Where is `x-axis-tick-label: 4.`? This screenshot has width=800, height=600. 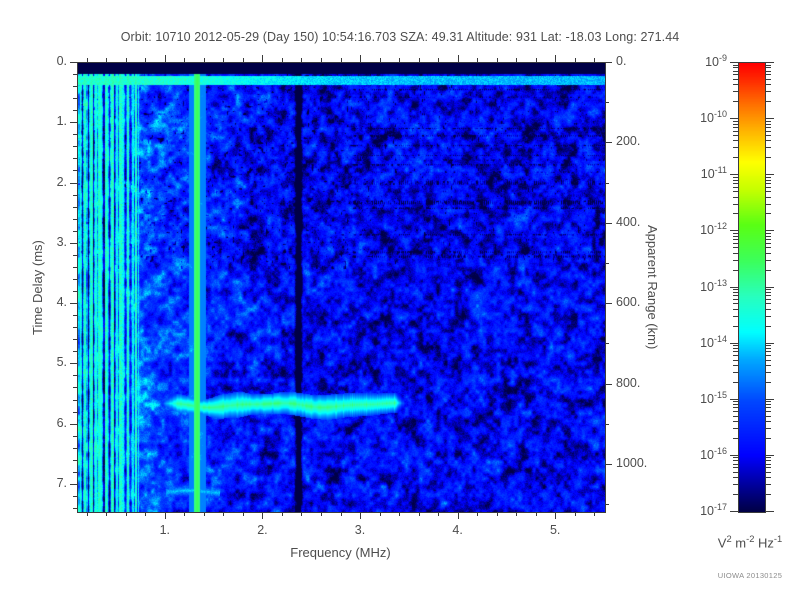 x-axis-tick-label: 4. is located at coordinates (457, 530).